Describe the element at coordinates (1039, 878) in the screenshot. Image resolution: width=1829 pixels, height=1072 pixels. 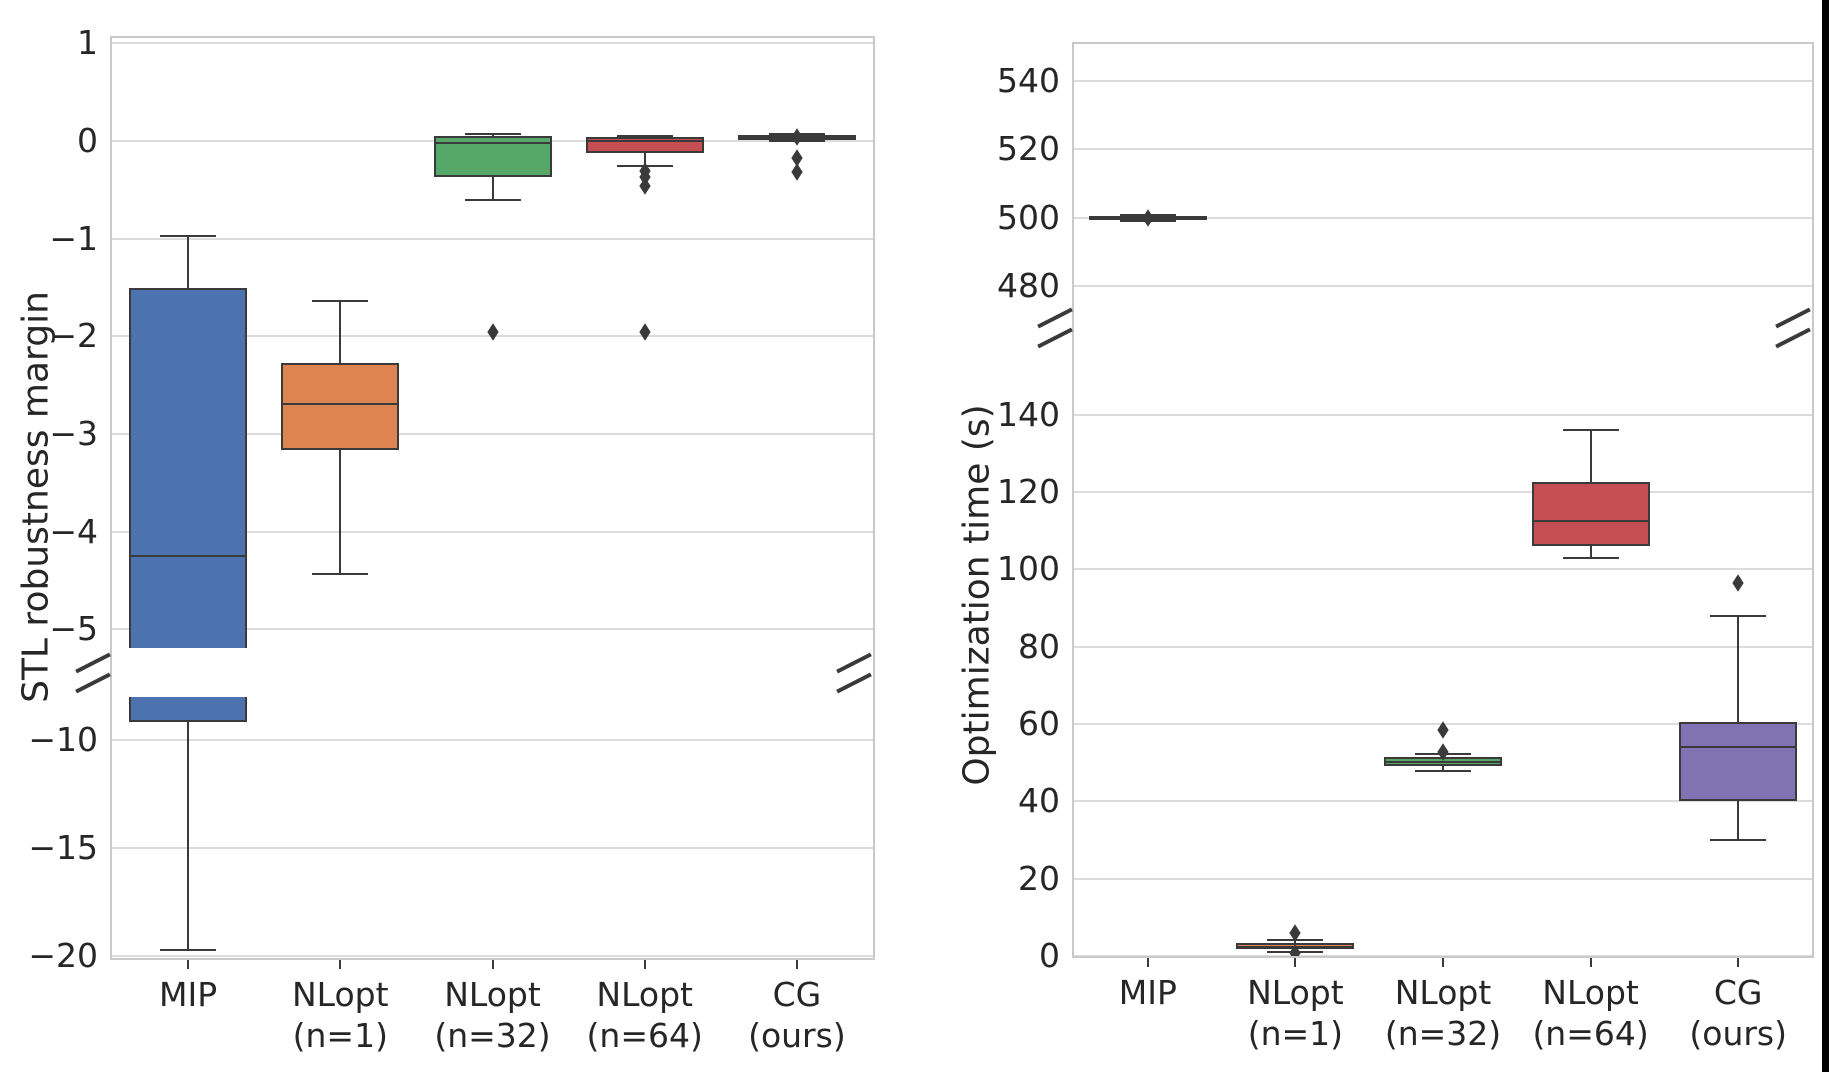
I see `y-tick-label: 20` at that location.